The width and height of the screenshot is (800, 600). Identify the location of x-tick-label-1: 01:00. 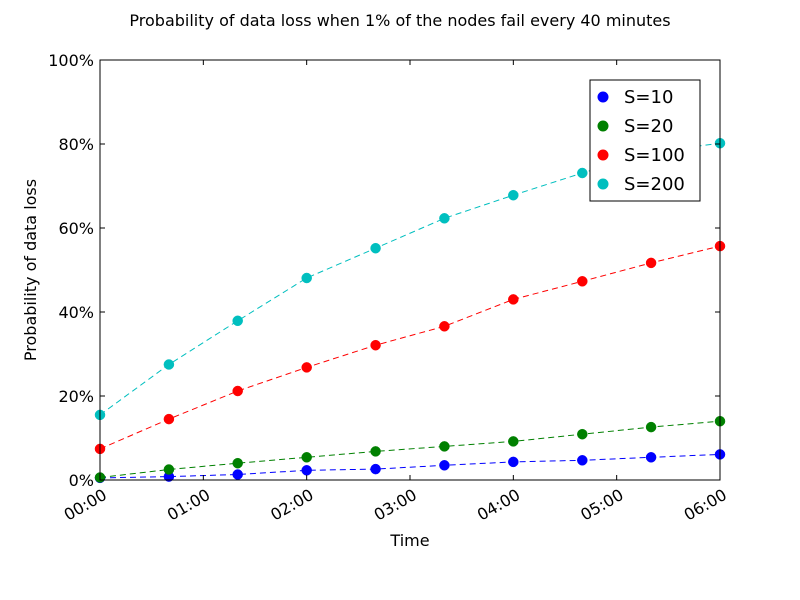
(188, 505).